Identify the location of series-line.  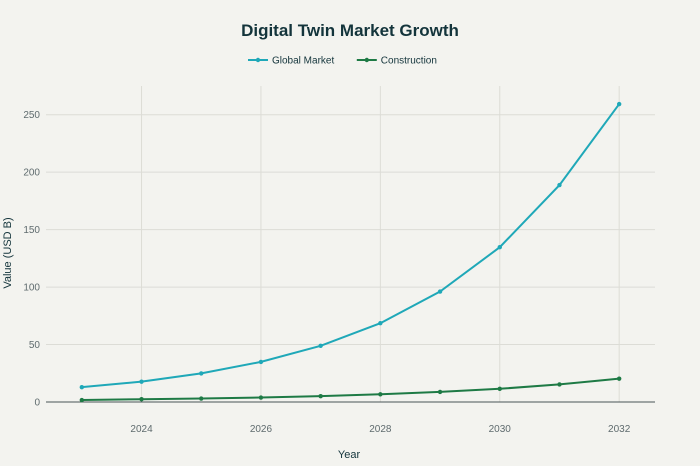
(350, 389).